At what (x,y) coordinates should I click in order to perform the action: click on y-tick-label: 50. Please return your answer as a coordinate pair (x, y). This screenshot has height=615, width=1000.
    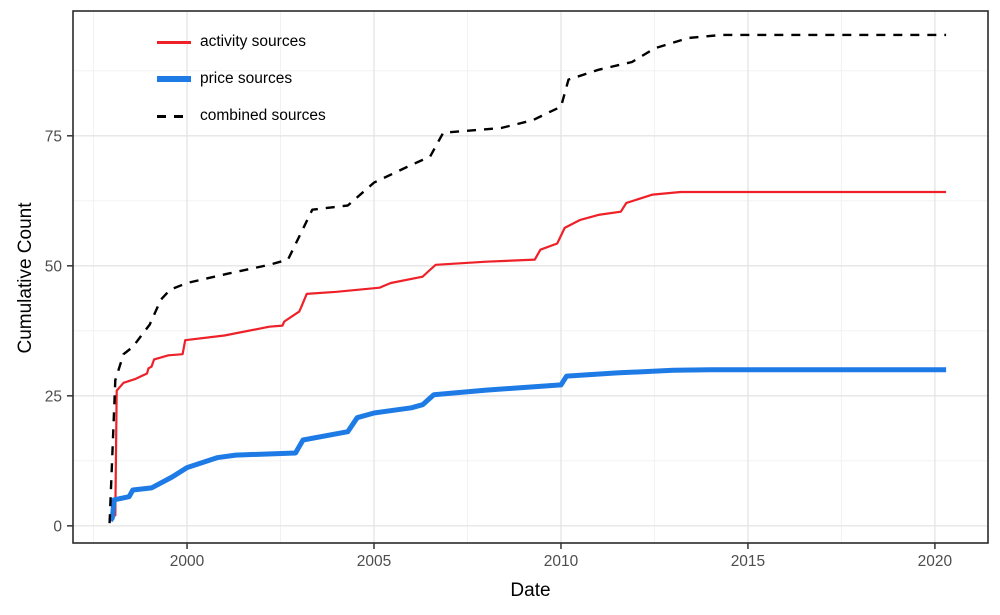
    Looking at the image, I should click on (54, 266).